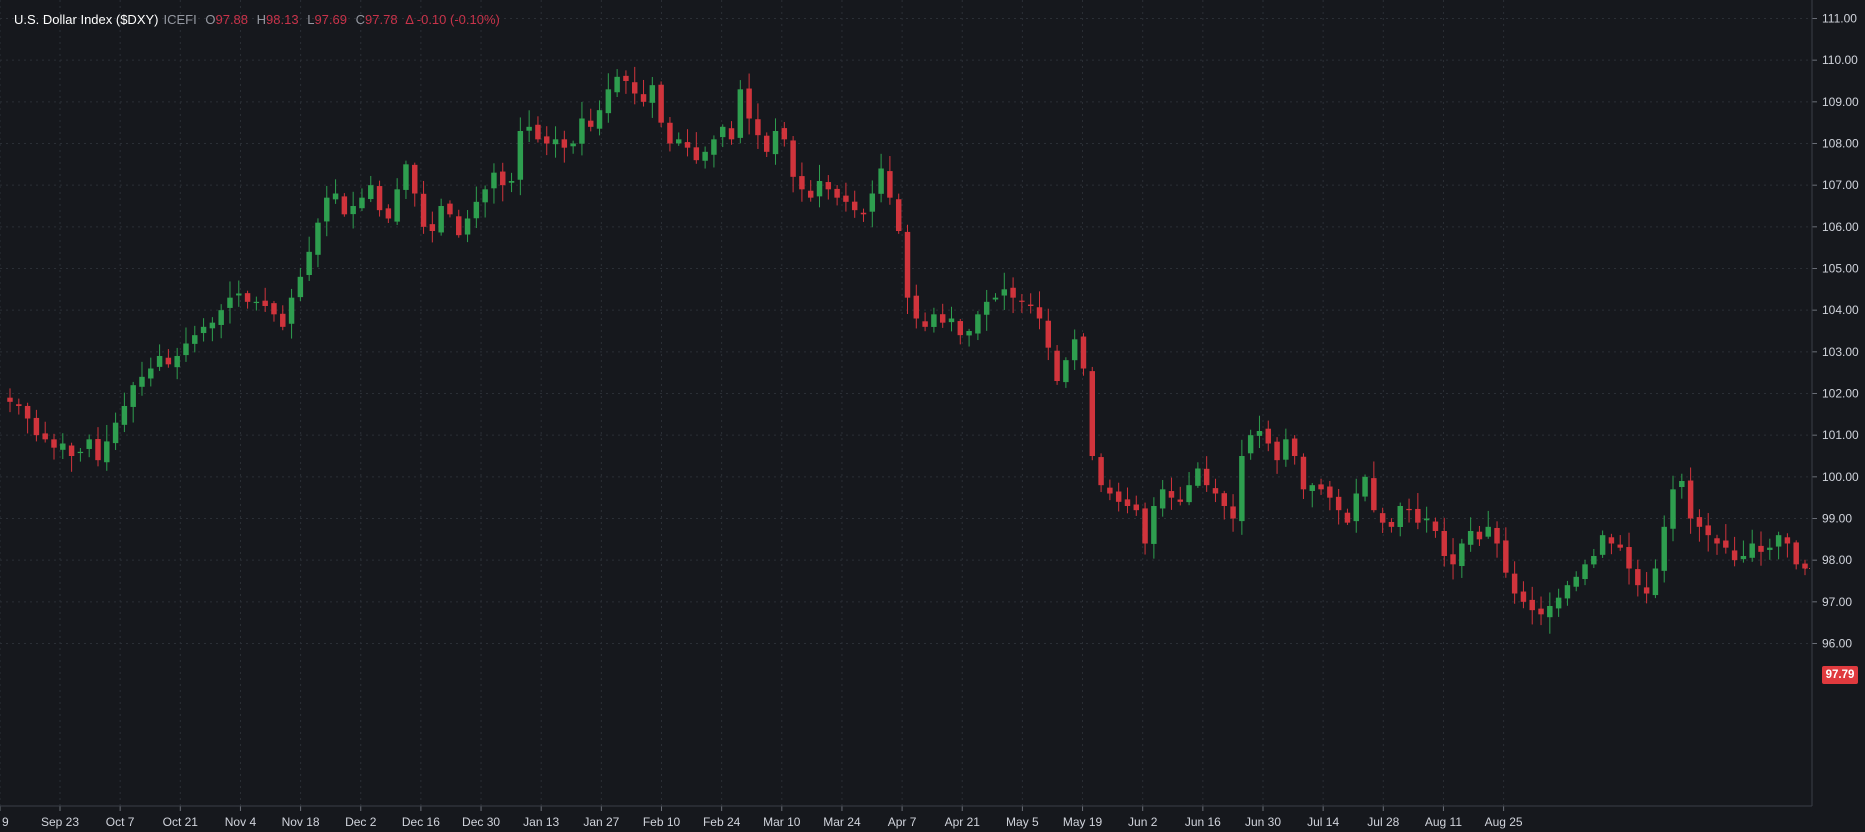  What do you see at coordinates (1323, 822) in the screenshot?
I see `x-tick-label: Jul 14` at bounding box center [1323, 822].